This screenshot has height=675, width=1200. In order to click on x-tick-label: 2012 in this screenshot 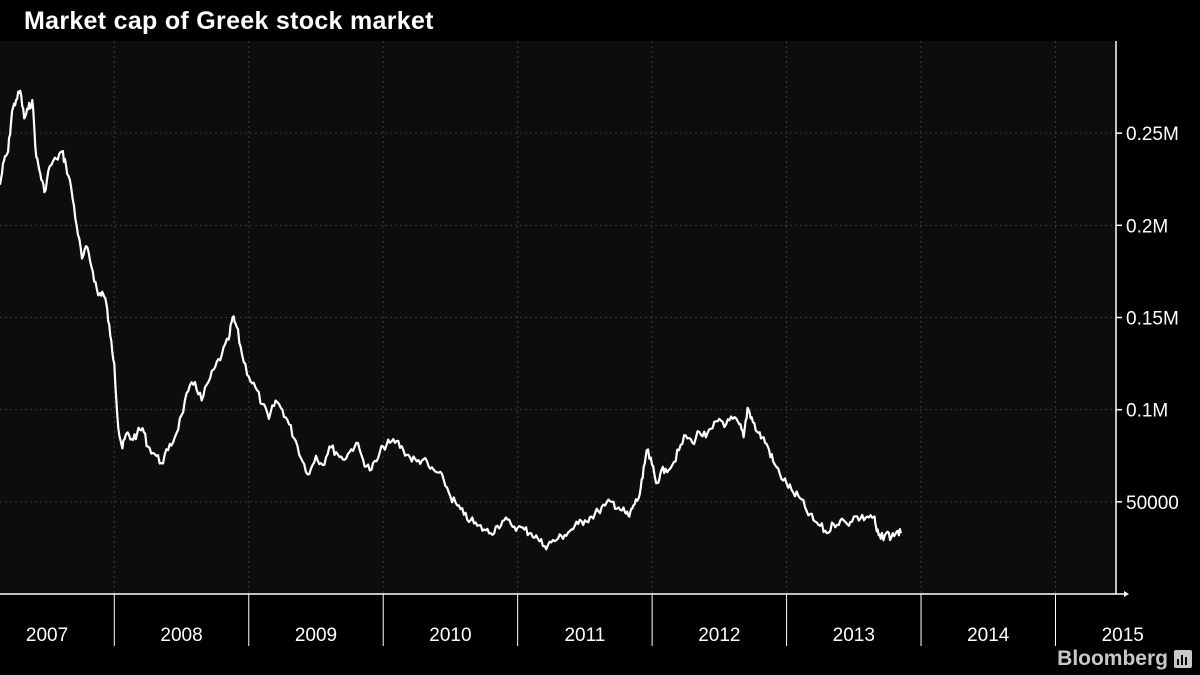, I will do `click(719, 635)`.